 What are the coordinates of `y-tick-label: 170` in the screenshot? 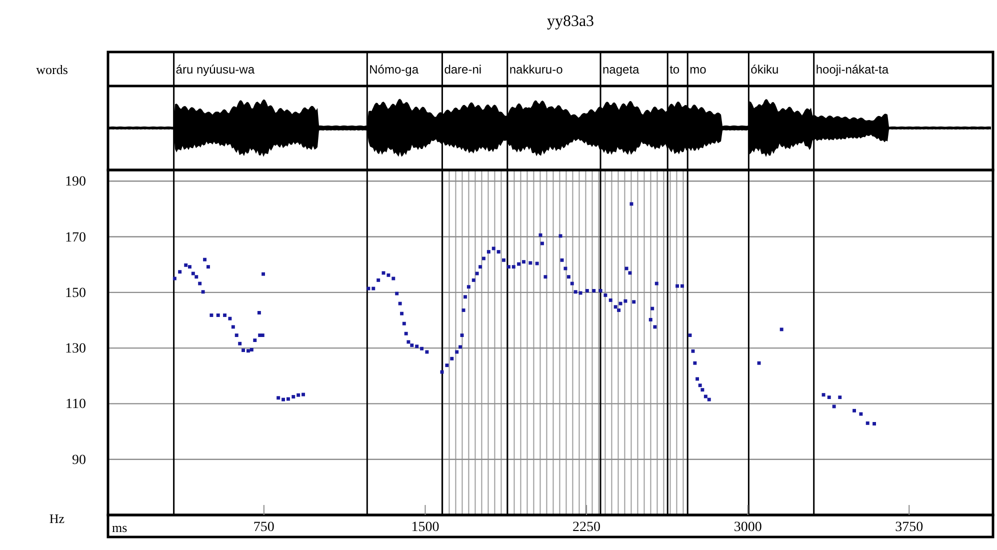 It's located at (75, 238).